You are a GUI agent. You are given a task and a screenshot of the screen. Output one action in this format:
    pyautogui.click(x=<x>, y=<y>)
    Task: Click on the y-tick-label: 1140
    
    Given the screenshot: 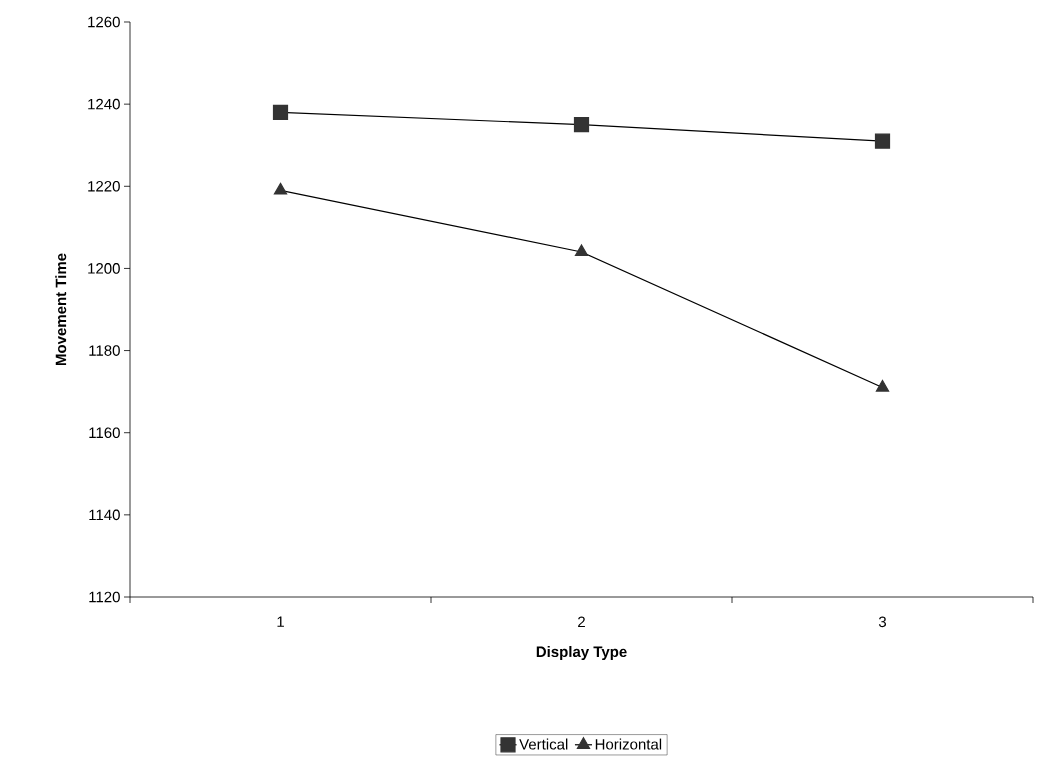 What is the action you would take?
    pyautogui.click(x=104, y=515)
    